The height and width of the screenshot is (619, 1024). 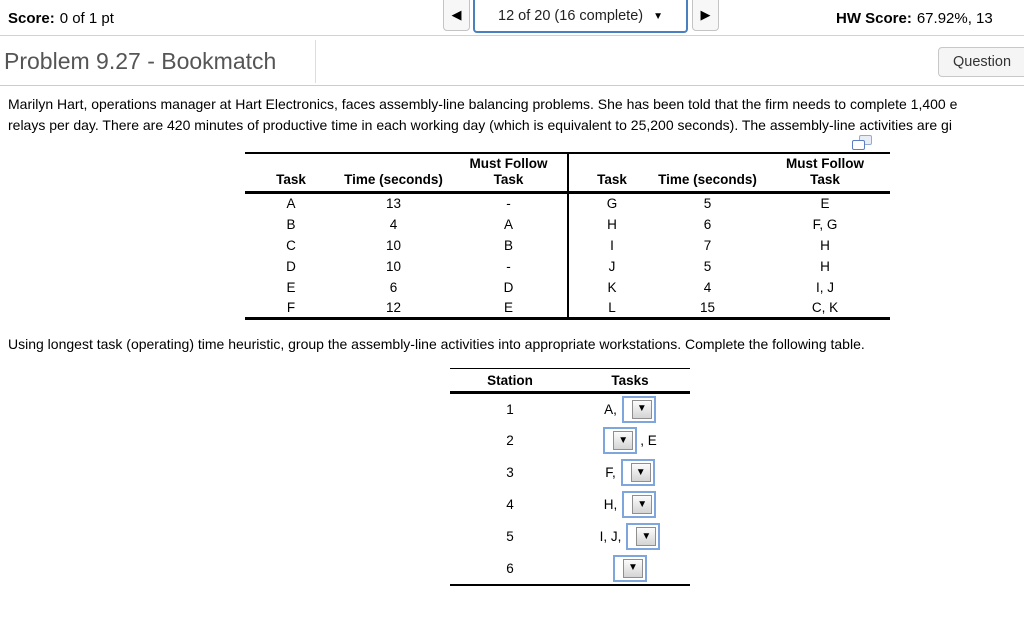 I want to click on station-tasks-cell: ▼, so click(x=630, y=569).